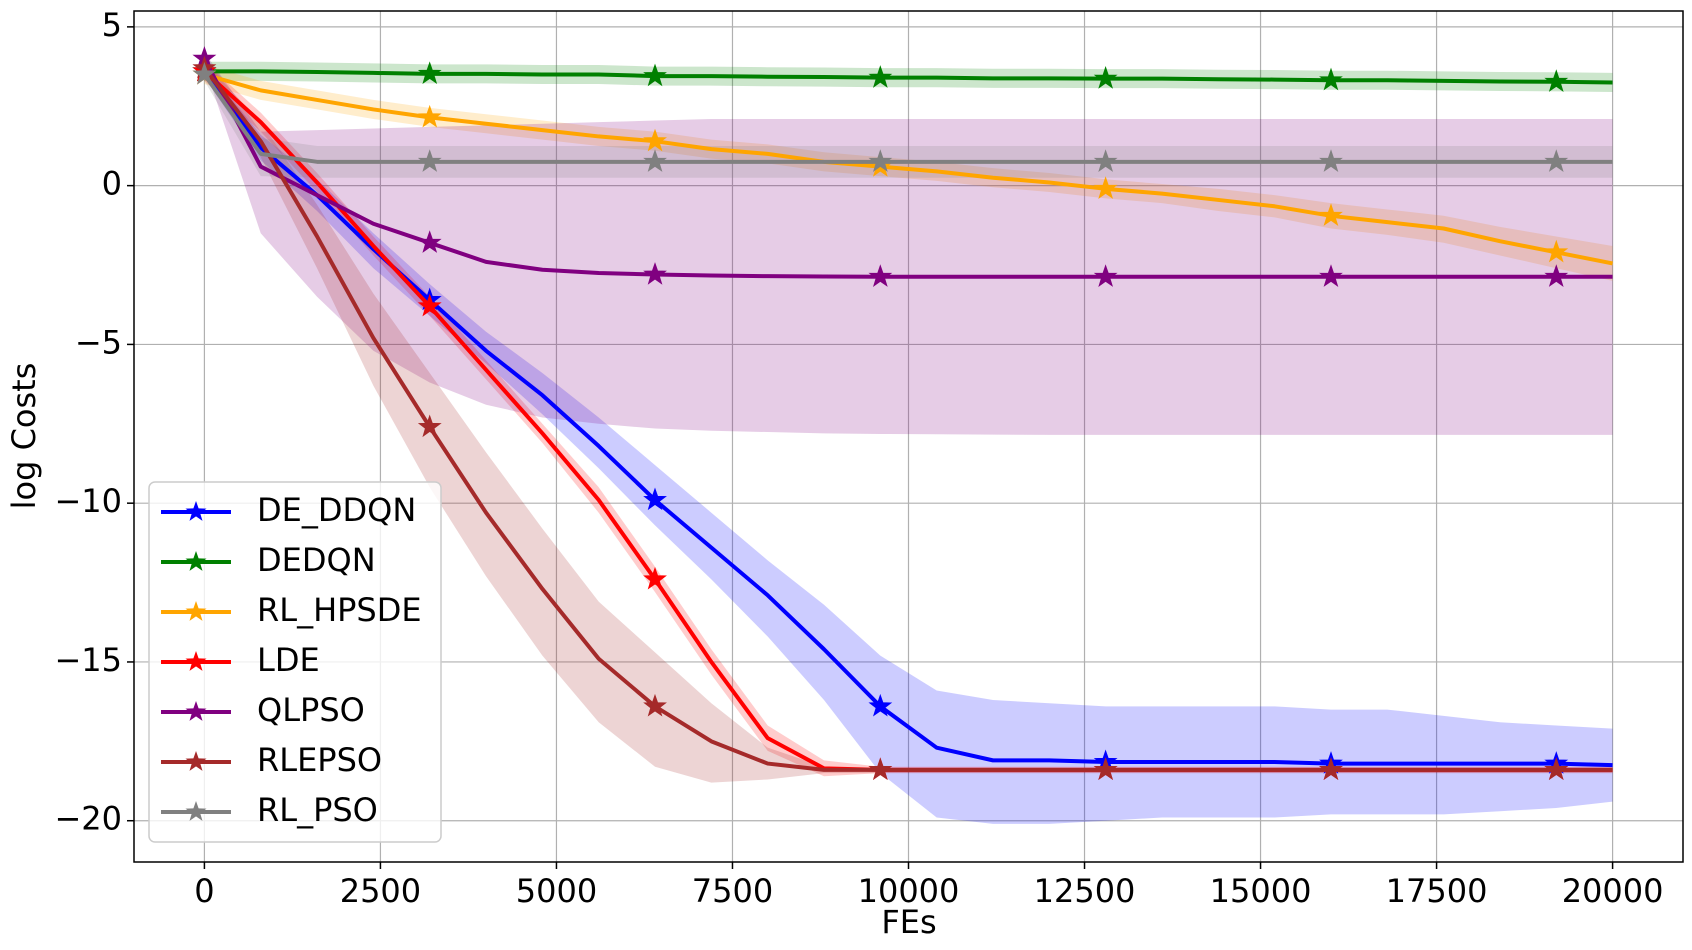 The height and width of the screenshot is (950, 1692). Describe the element at coordinates (339, 610) in the screenshot. I see `legend-label: RL_HPSDE` at that location.